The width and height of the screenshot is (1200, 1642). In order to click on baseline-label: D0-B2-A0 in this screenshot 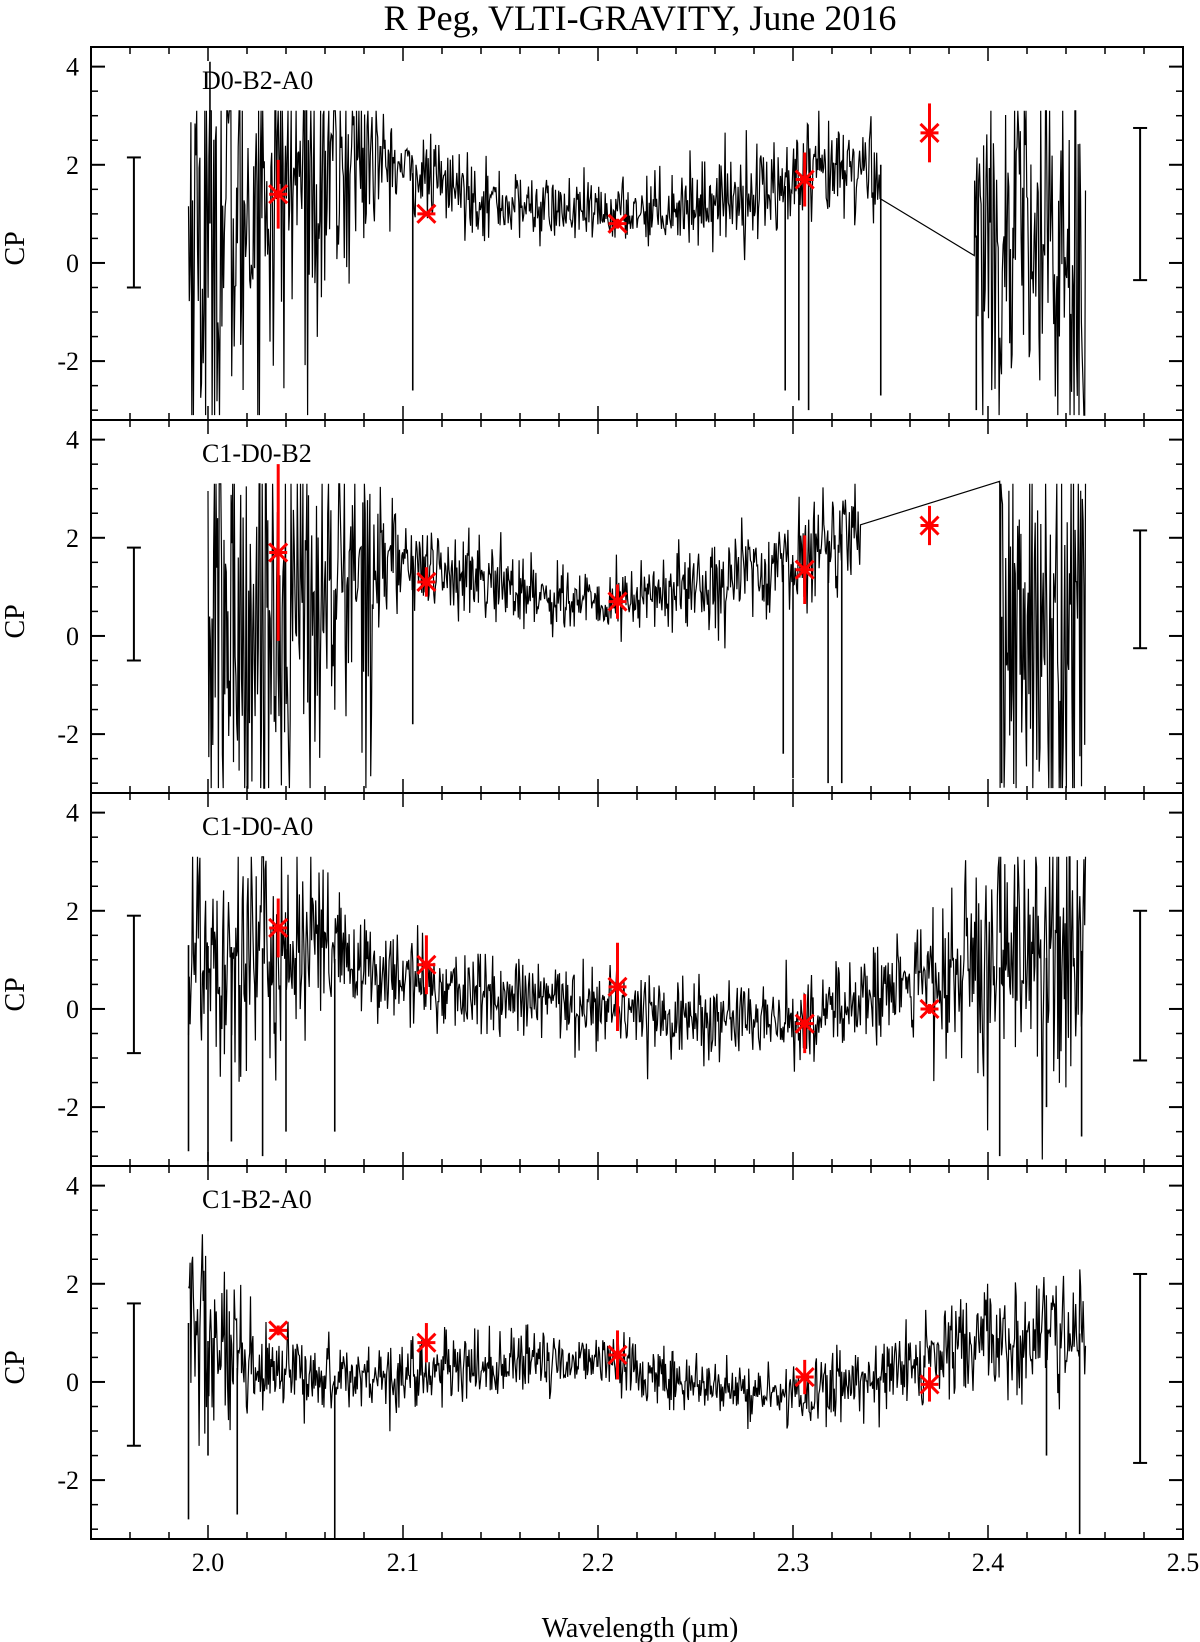, I will do `click(257, 80)`.